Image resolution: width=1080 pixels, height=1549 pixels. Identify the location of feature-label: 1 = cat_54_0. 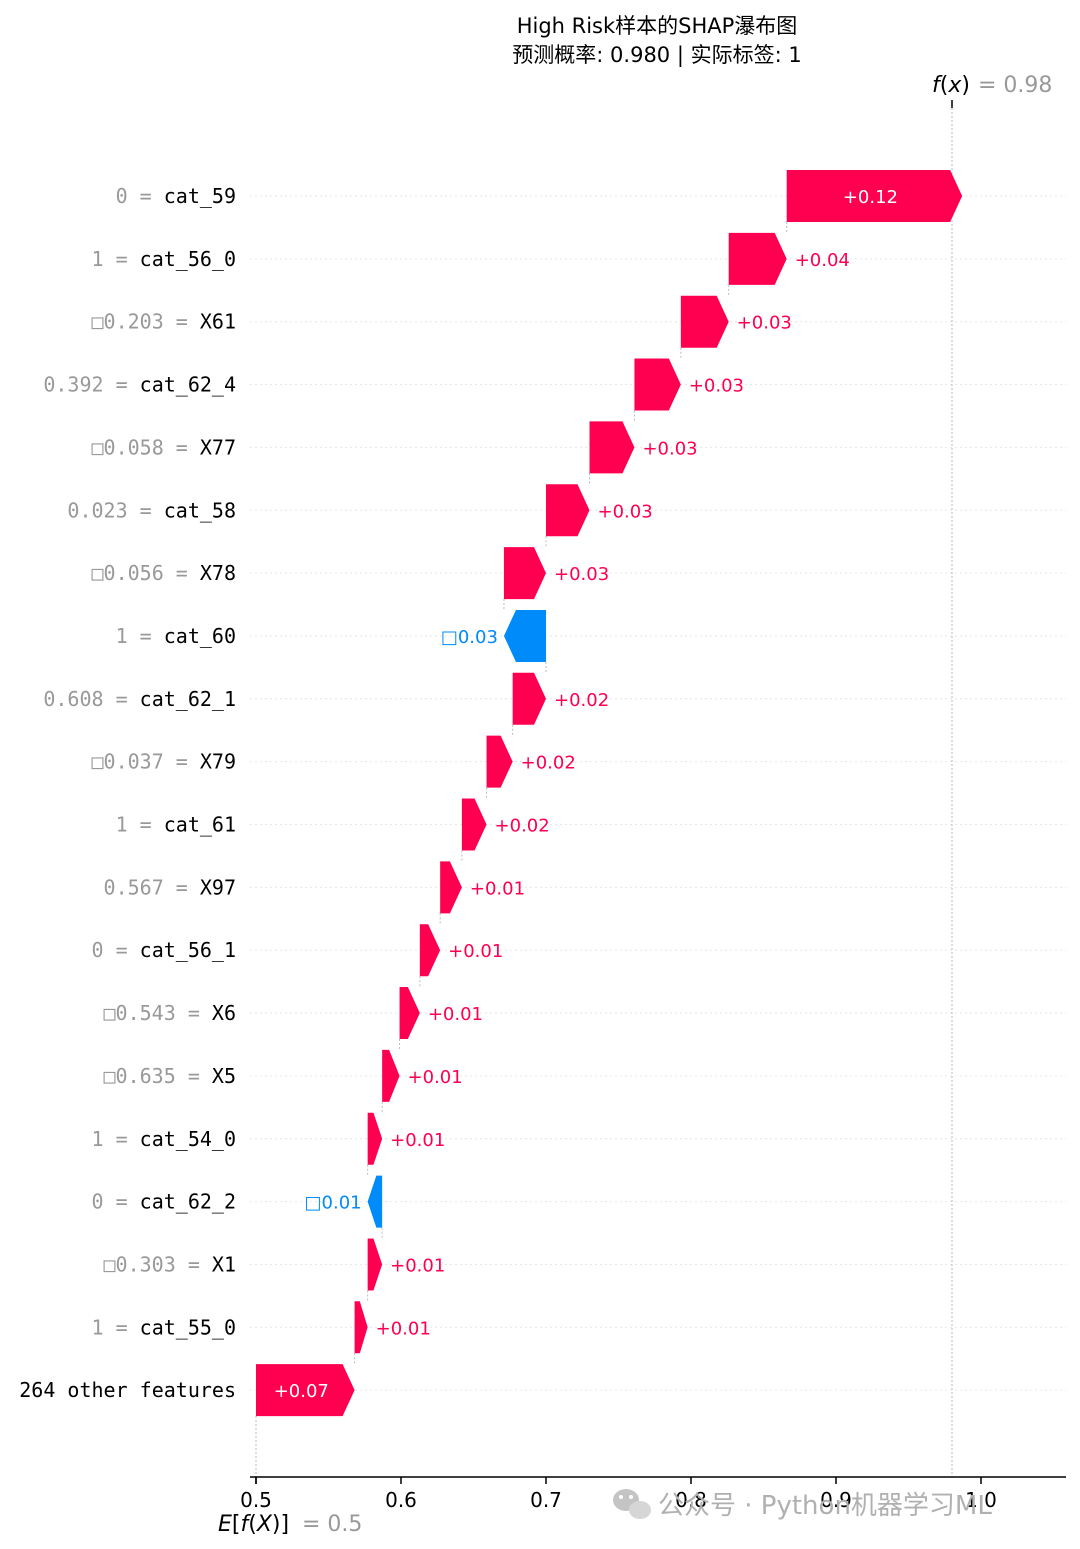
(163, 1139).